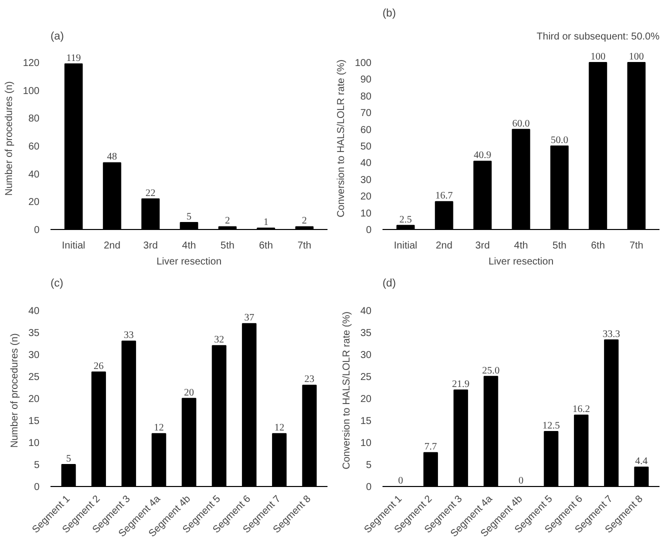 The image size is (669, 556). What do you see at coordinates (559, 140) in the screenshot?
I see `data-label: 50.0` at bounding box center [559, 140].